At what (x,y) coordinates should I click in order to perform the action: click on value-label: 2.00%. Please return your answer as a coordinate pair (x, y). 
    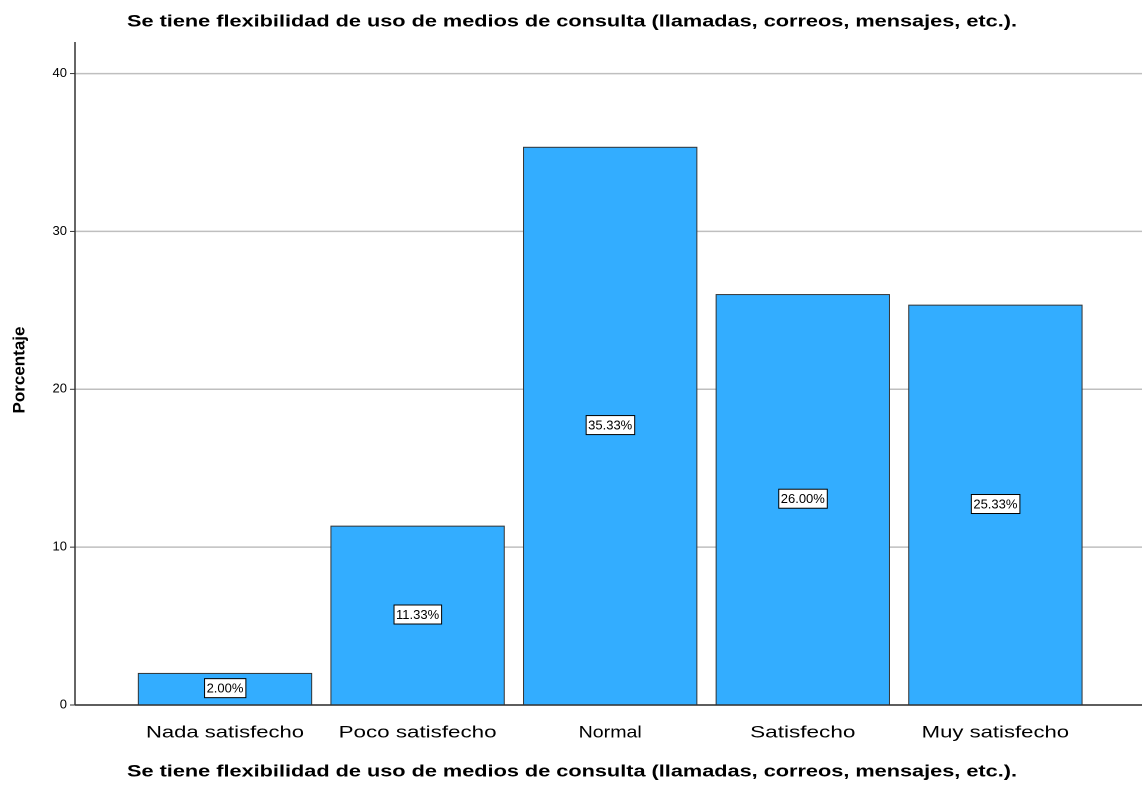
    Looking at the image, I should click on (225, 688).